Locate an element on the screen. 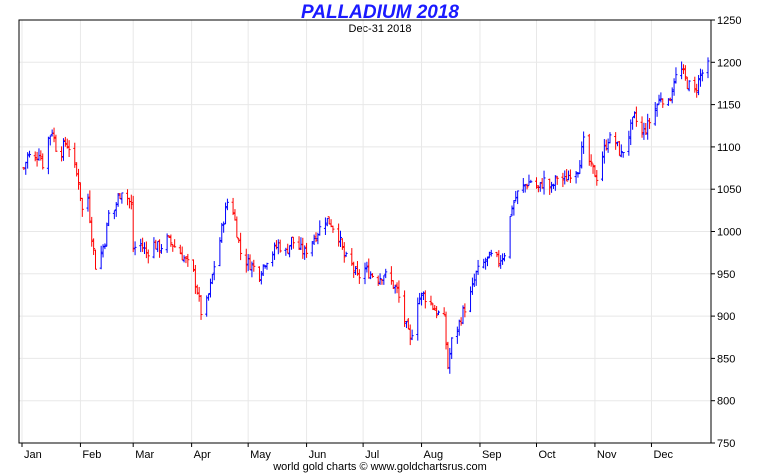 The height and width of the screenshot is (475, 760). y-tick-label: 1200 is located at coordinates (729, 63).